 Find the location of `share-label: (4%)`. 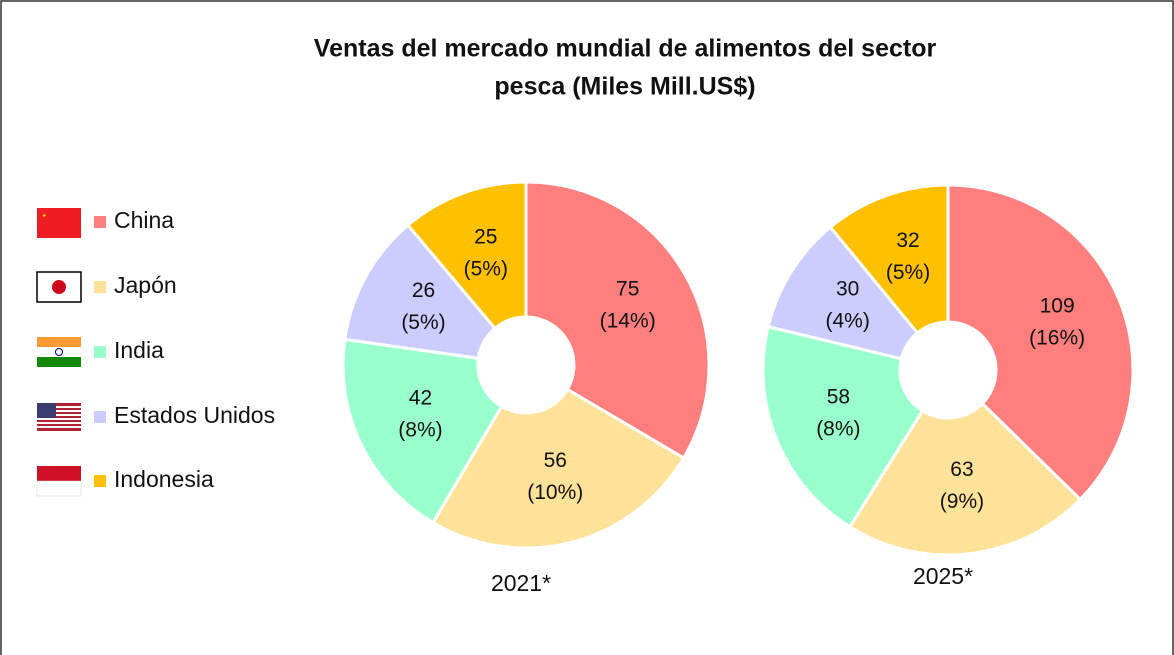

share-label: (4%) is located at coordinates (847, 321).